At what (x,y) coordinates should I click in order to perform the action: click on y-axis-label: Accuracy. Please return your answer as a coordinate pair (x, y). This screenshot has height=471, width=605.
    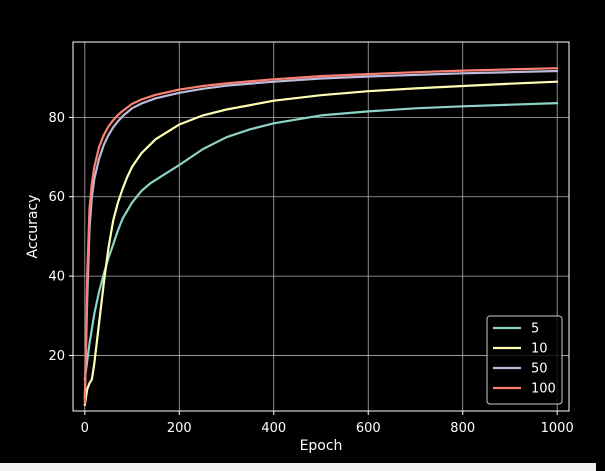
    Looking at the image, I should click on (33, 227).